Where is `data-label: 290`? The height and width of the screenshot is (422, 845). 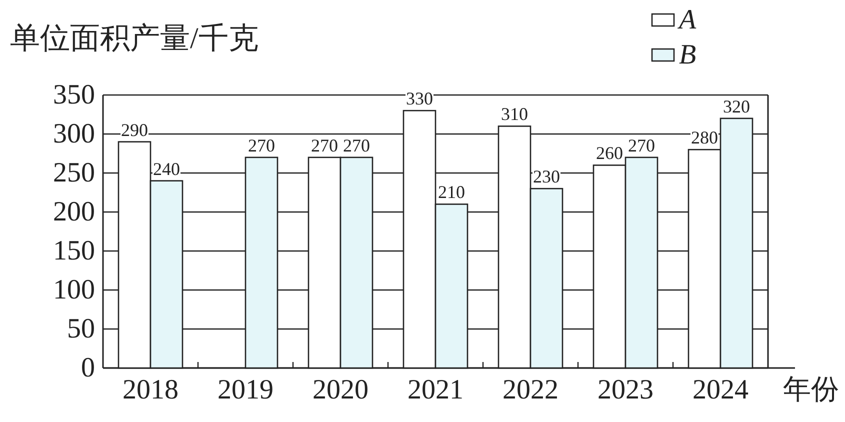 data-label: 290 is located at coordinates (134, 130).